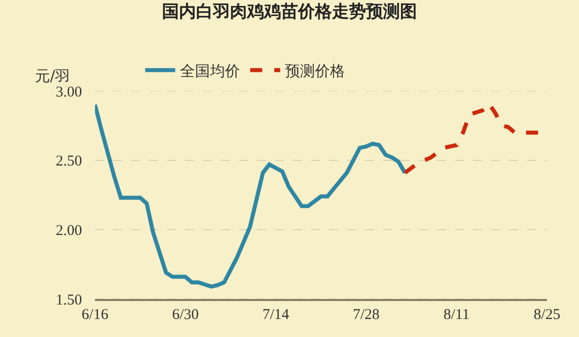 This screenshot has height=337, width=579. I want to click on y-tick-label: 2.50, so click(69, 162).